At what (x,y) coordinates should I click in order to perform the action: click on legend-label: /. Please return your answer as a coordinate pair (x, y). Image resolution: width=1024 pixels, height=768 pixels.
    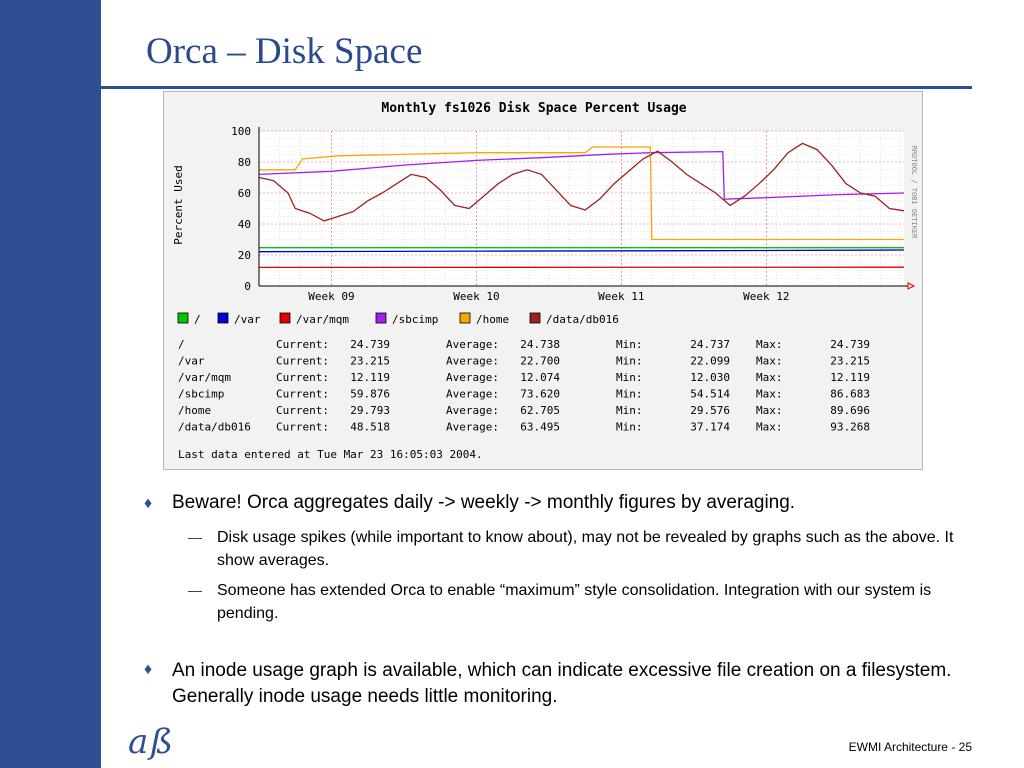
    Looking at the image, I should click on (197, 319).